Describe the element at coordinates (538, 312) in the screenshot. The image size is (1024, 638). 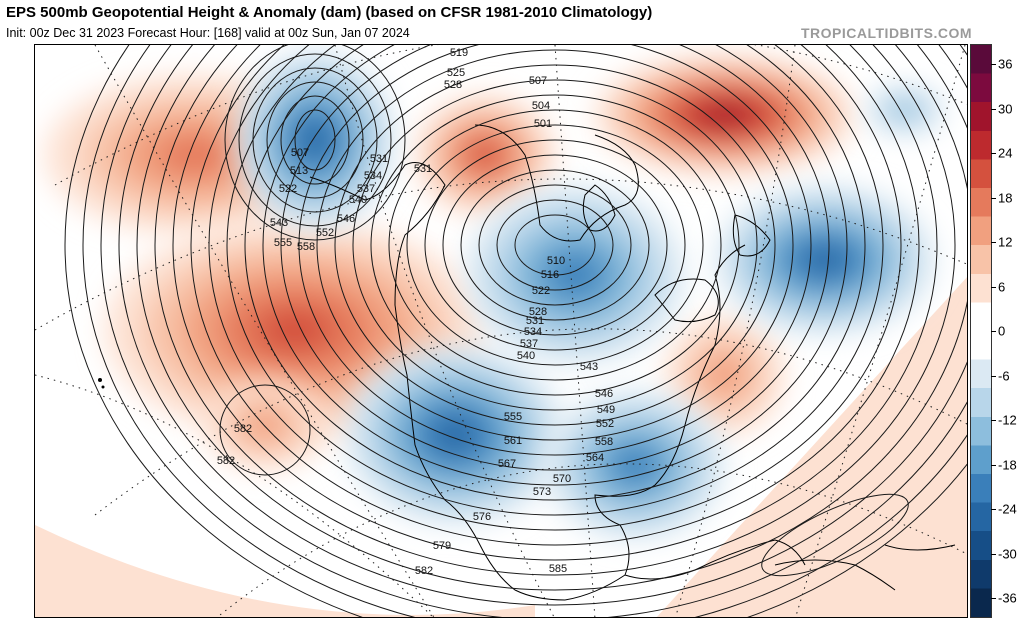
I see `contour-label: 528` at that location.